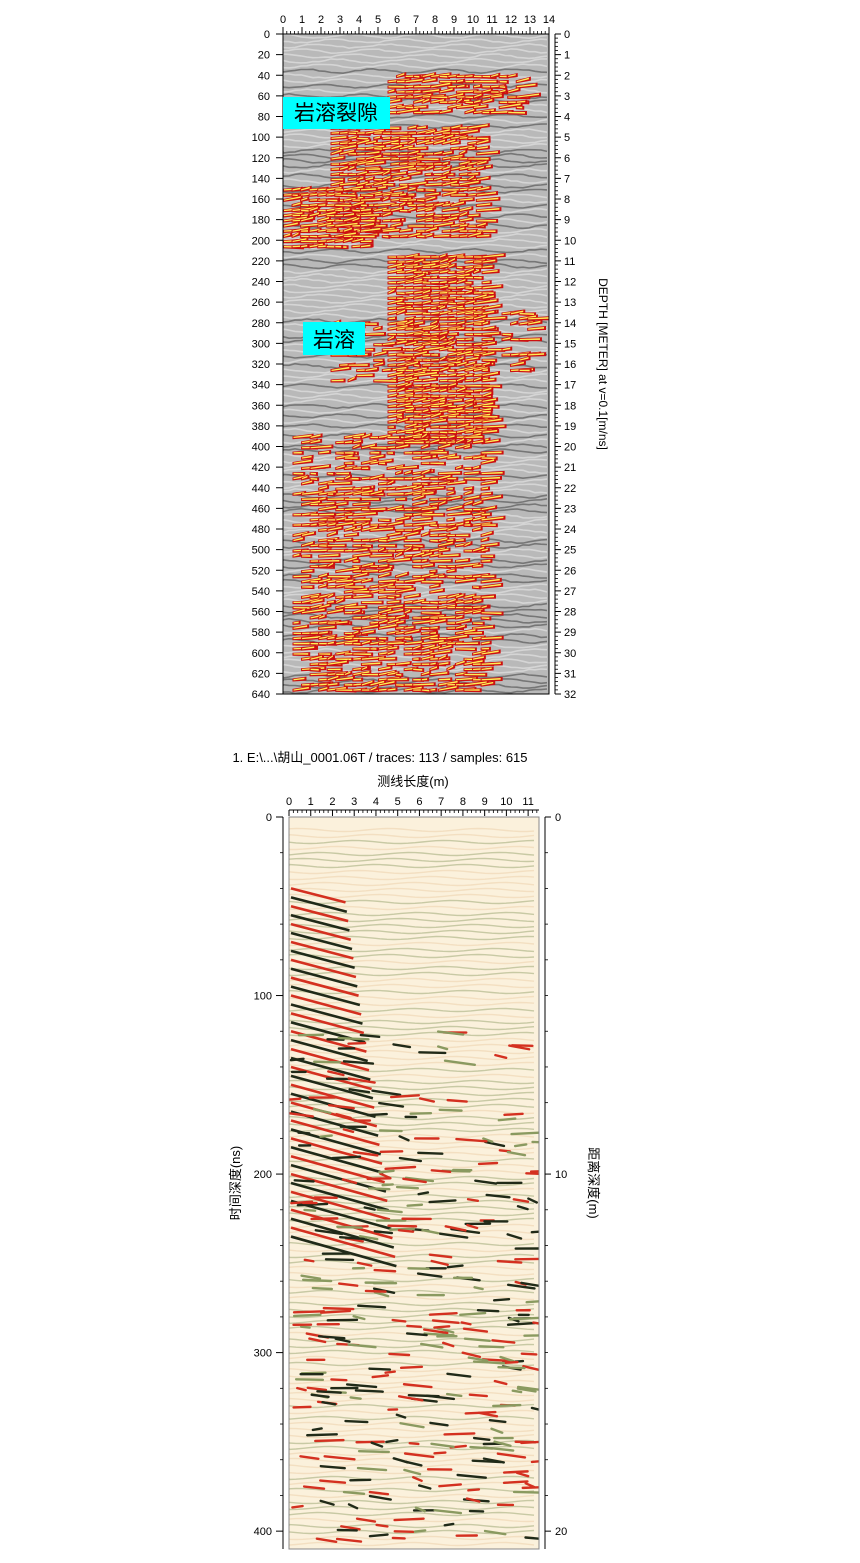  Describe the element at coordinates (261, 283) in the screenshot. I see `top-y-left-tick-label: 240` at that location.